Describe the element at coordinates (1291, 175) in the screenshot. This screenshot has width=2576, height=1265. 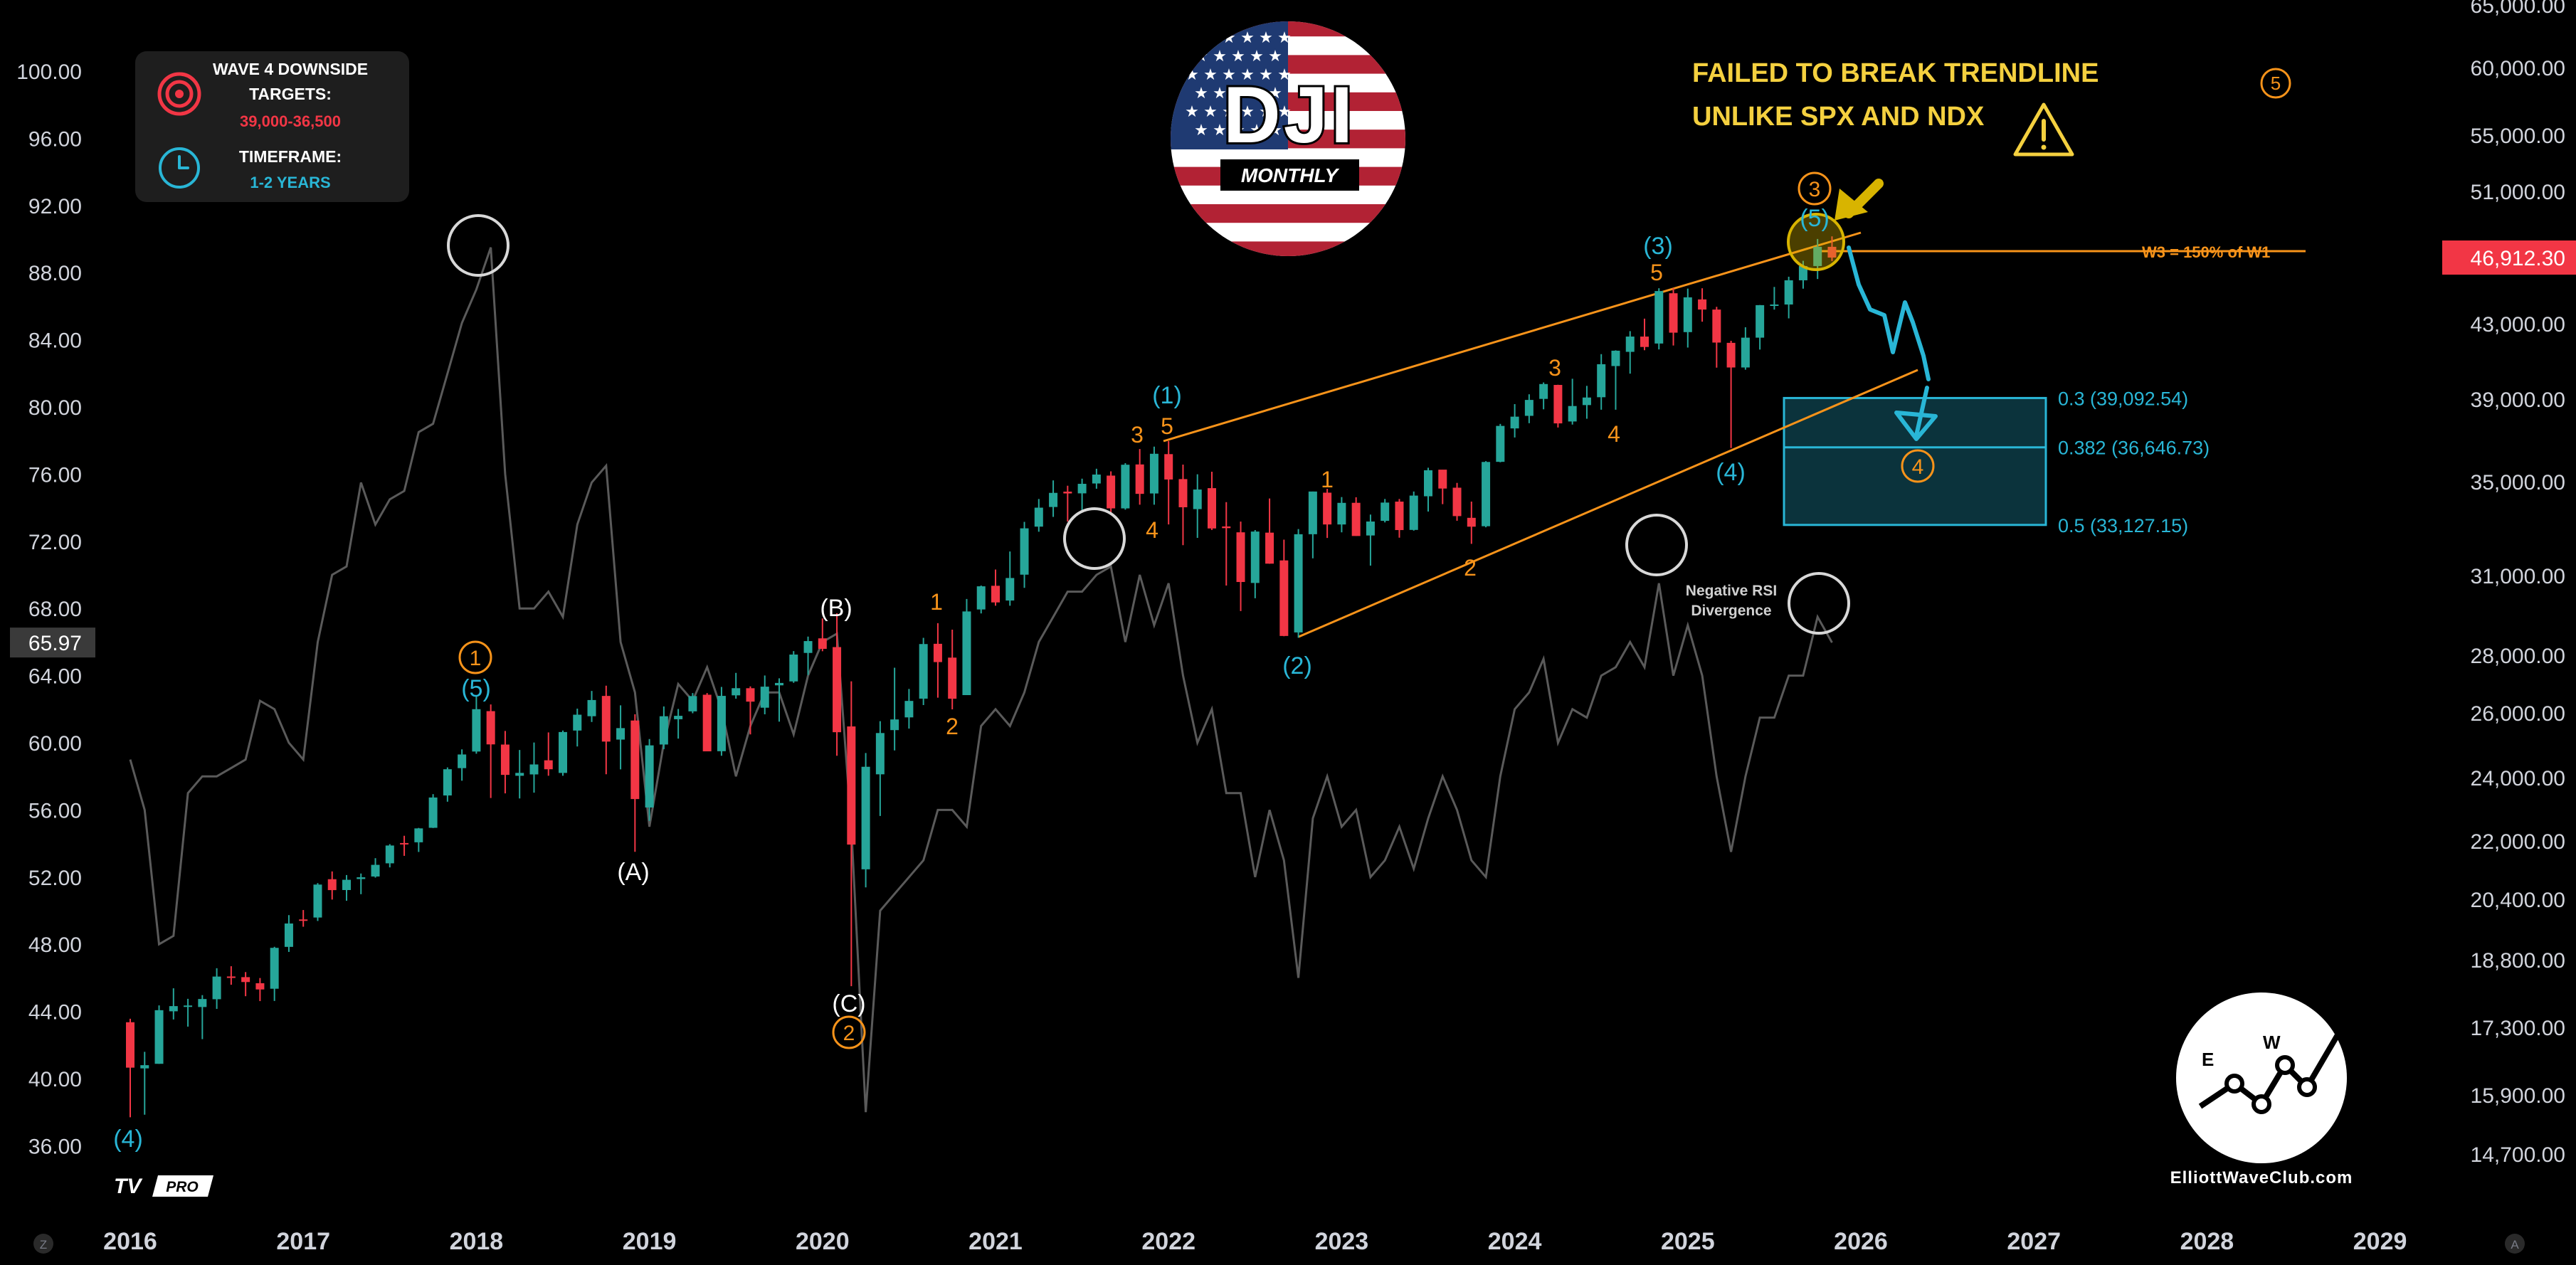
I see `badge-period: MONTHLY` at that location.